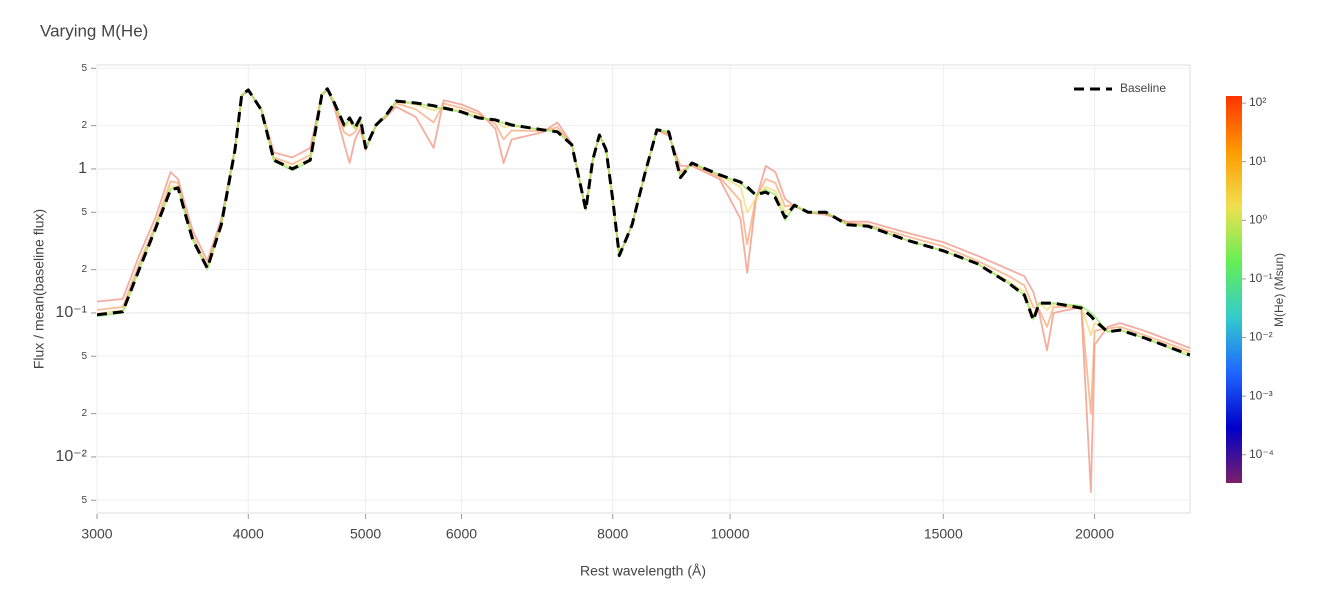 The height and width of the screenshot is (606, 1328). I want to click on x-tick-label: 10000, so click(730, 534).